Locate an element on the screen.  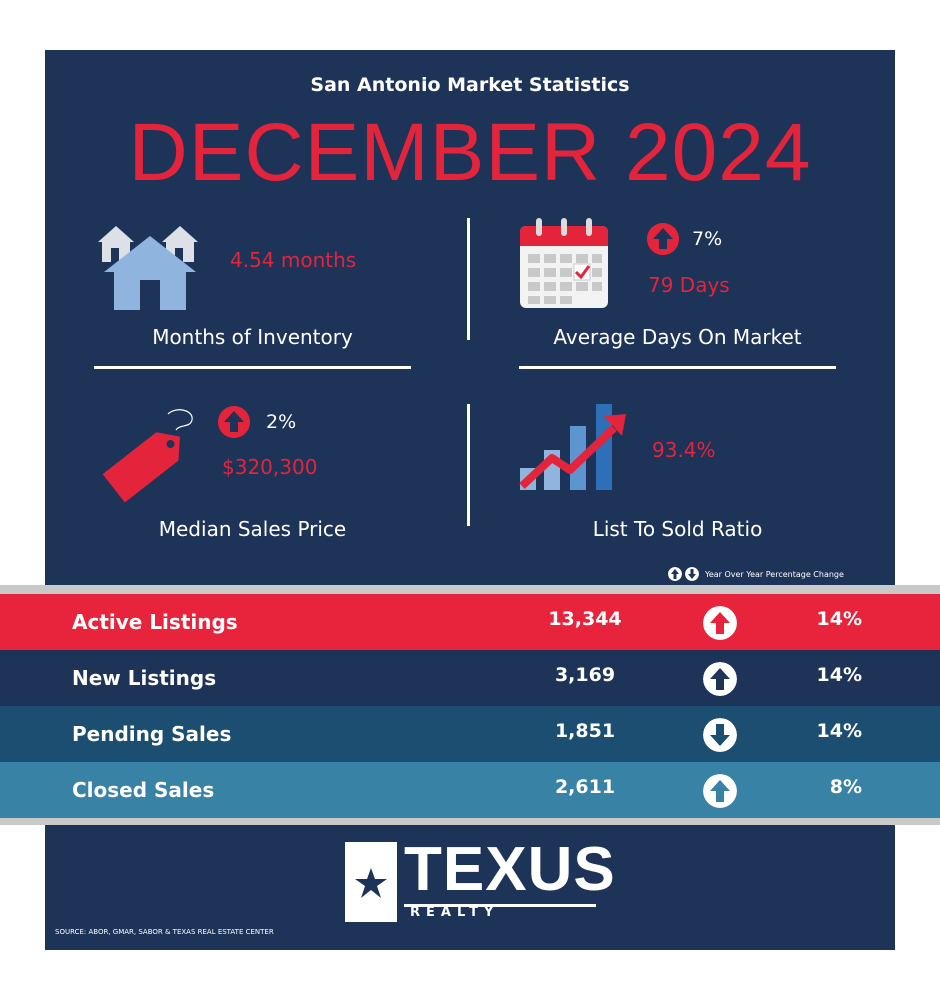
table-row: Closed Sales 2,611 8% is located at coordinates (470, 790).